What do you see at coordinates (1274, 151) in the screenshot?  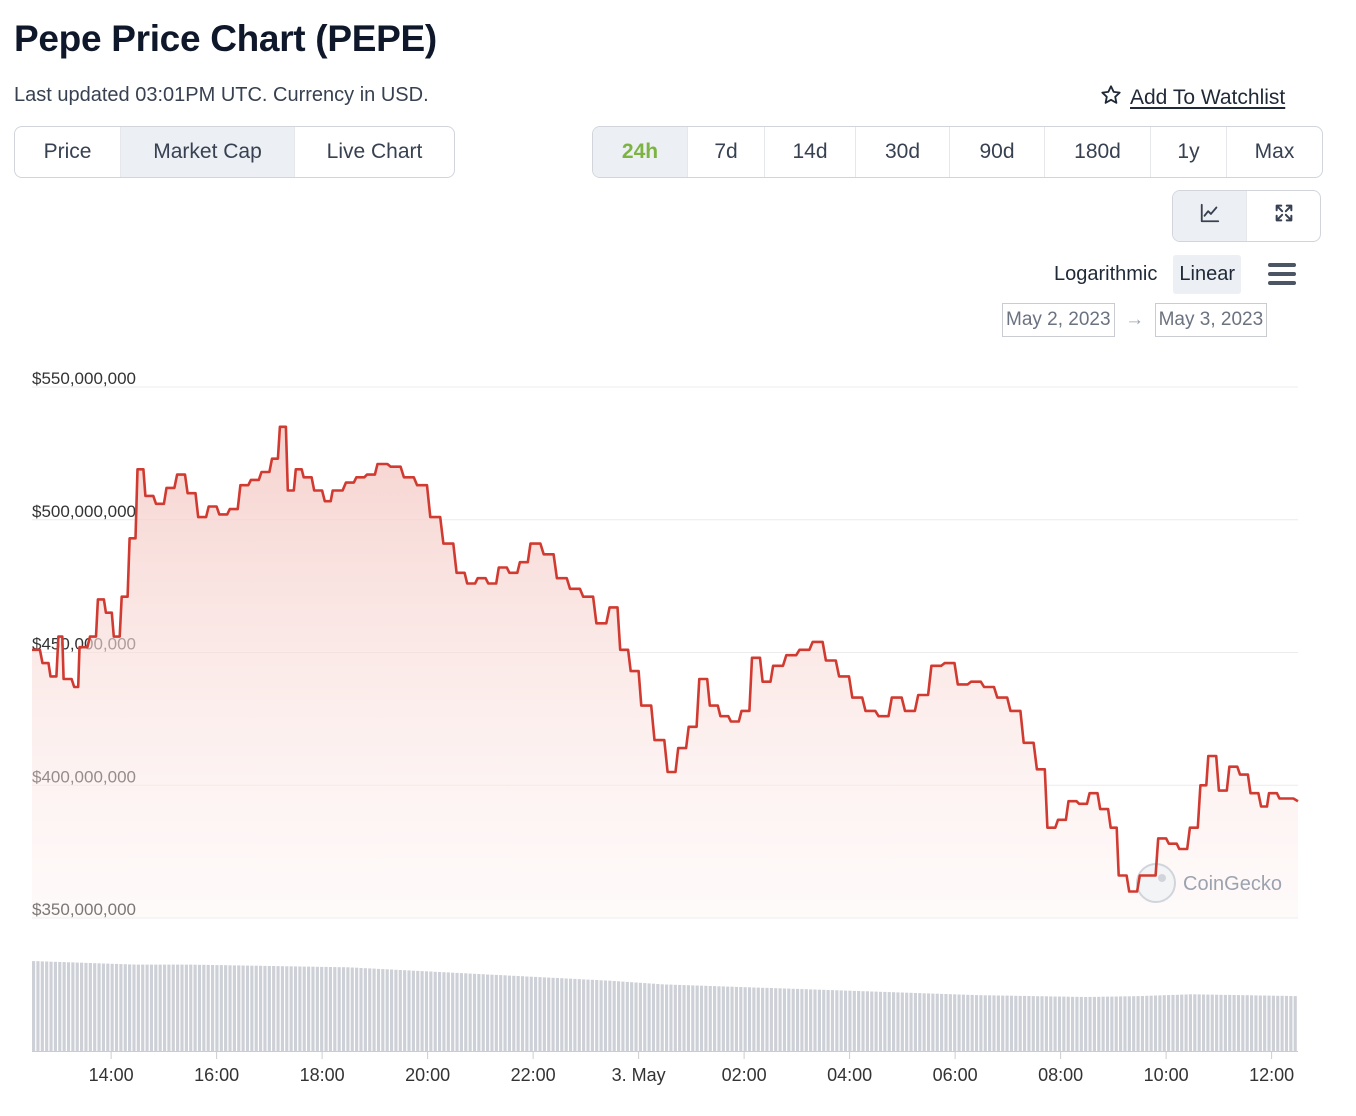 I see `range-max: Max` at bounding box center [1274, 151].